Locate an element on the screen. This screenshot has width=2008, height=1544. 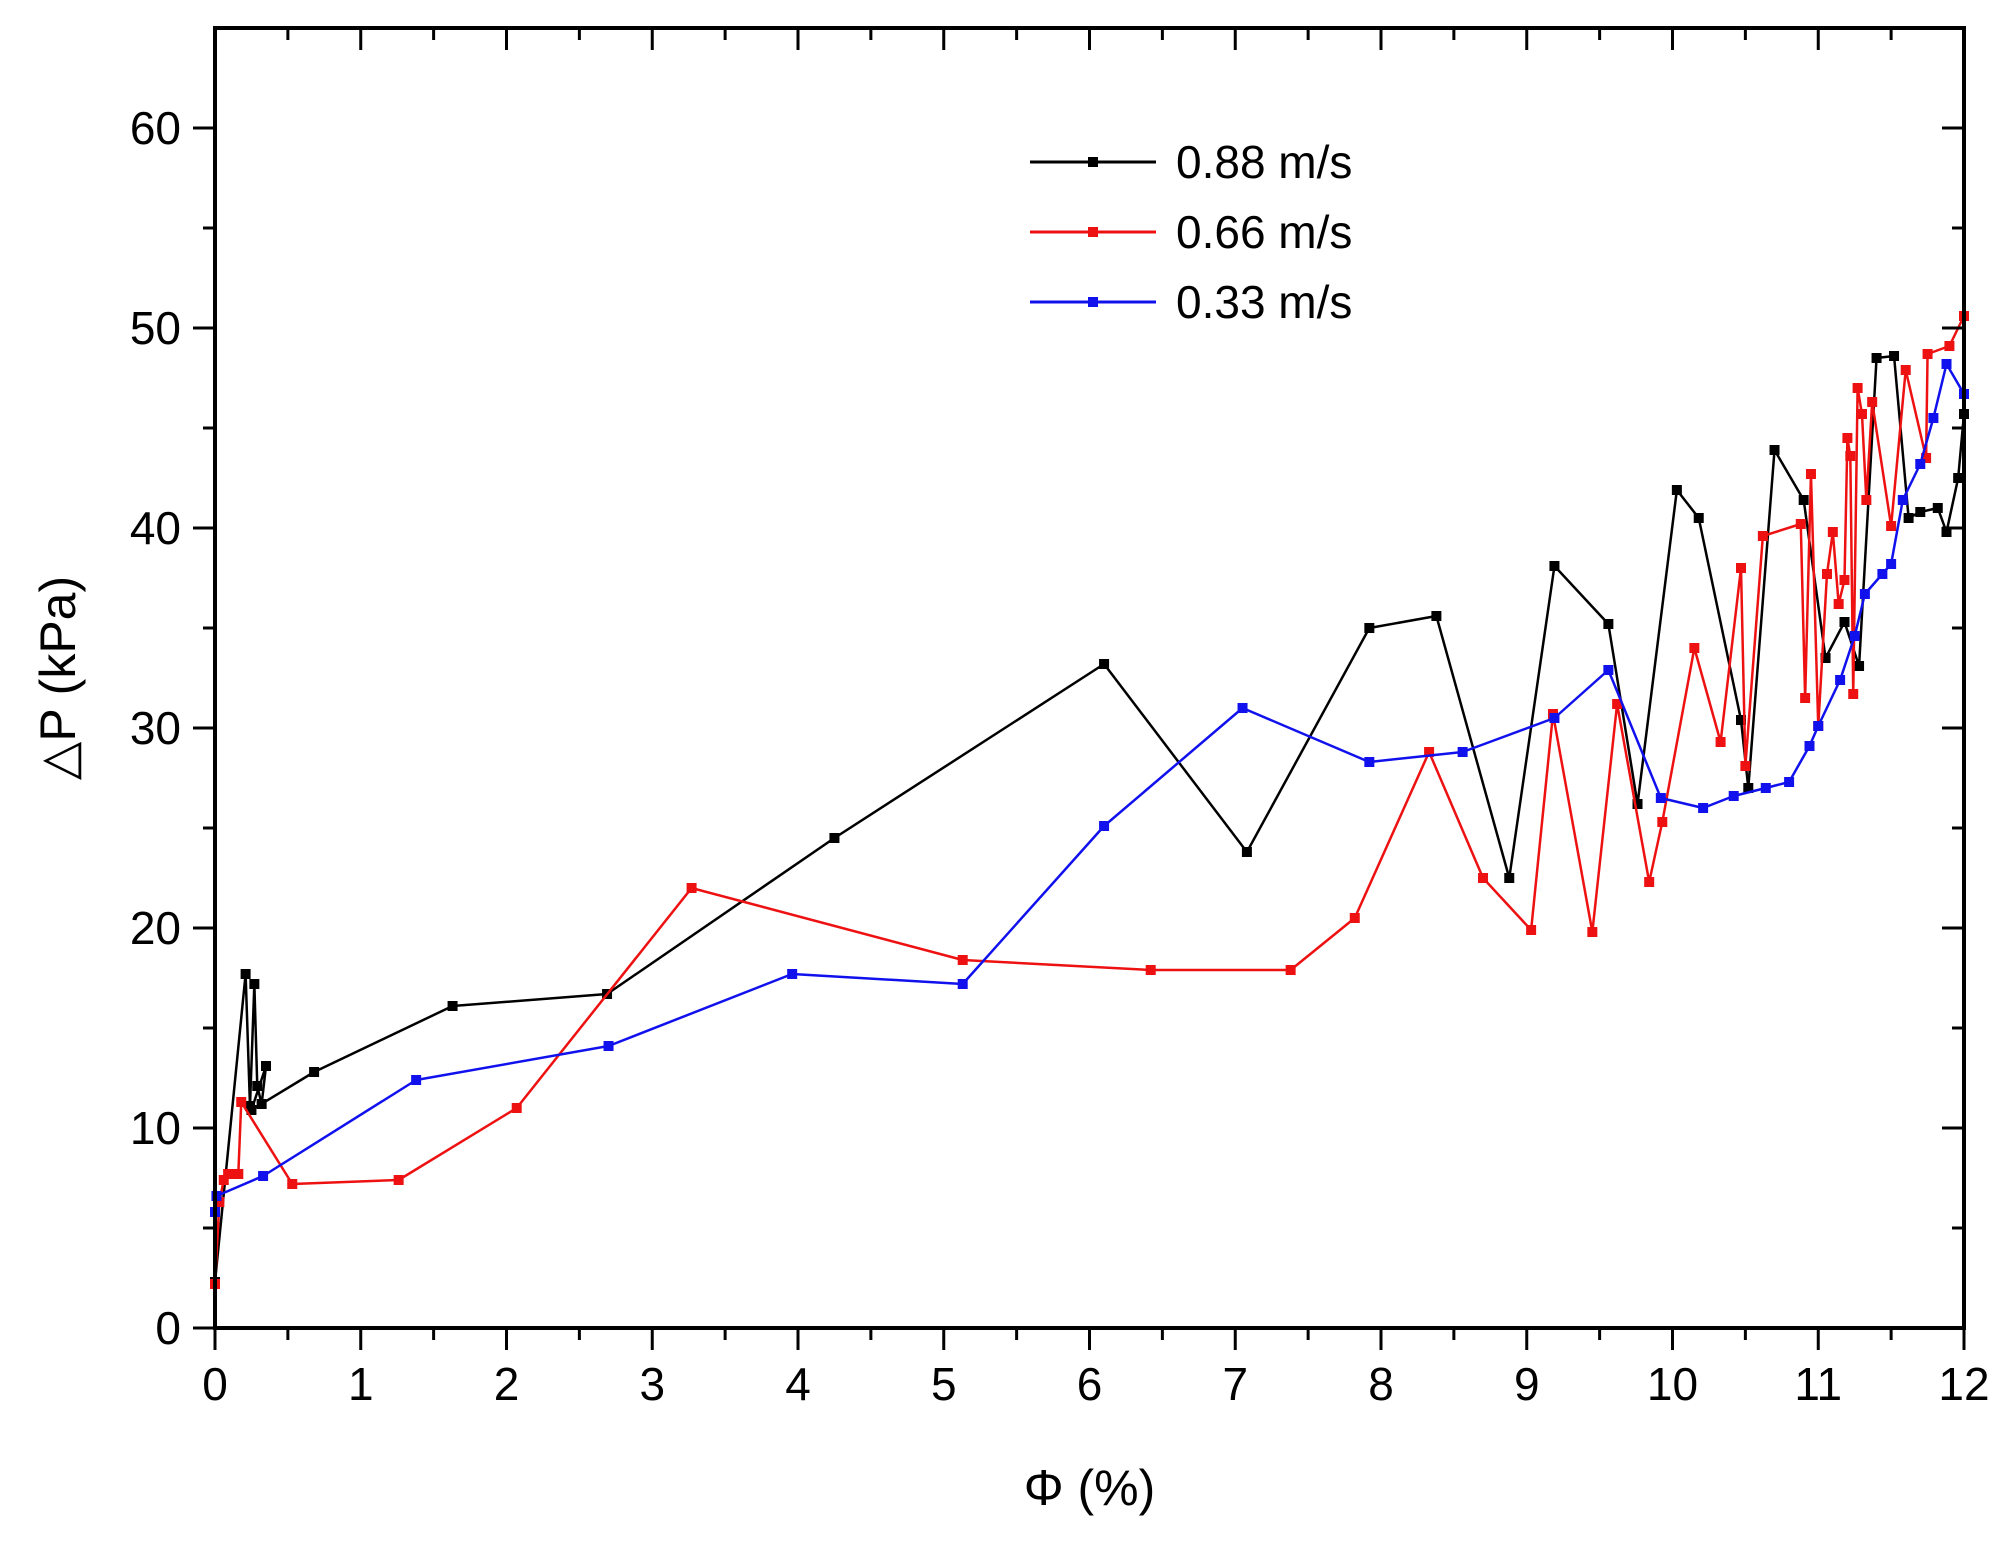
x-tick-label: 9 is located at coordinates (1527, 1384).